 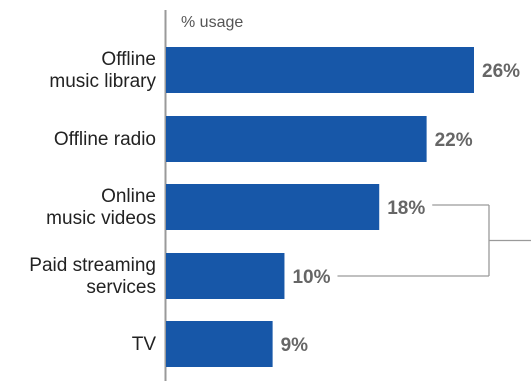 What do you see at coordinates (212, 22) in the screenshot?
I see `unit-label: % usage` at bounding box center [212, 22].